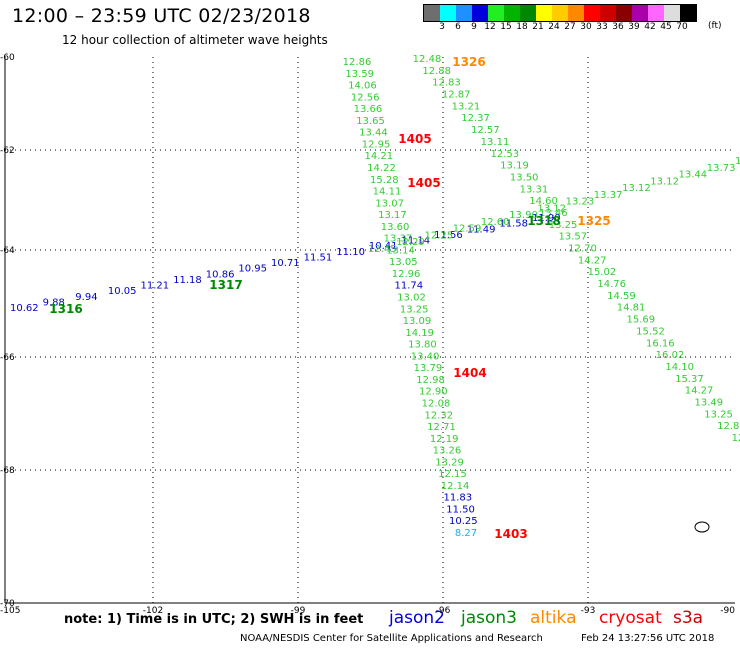 Image resolution: width=740 pixels, height=650 pixels. Describe the element at coordinates (460, 510) in the screenshot. I see `swh-value: 11.50` at that location.